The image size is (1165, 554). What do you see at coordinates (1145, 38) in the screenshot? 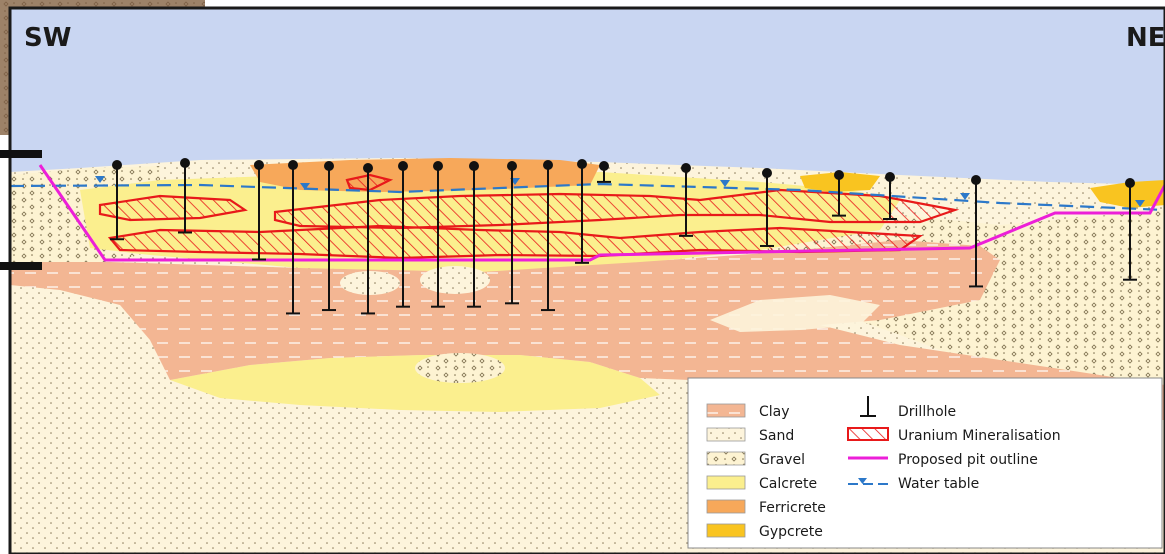
I see `orientation-ne: NE` at bounding box center [1145, 38].